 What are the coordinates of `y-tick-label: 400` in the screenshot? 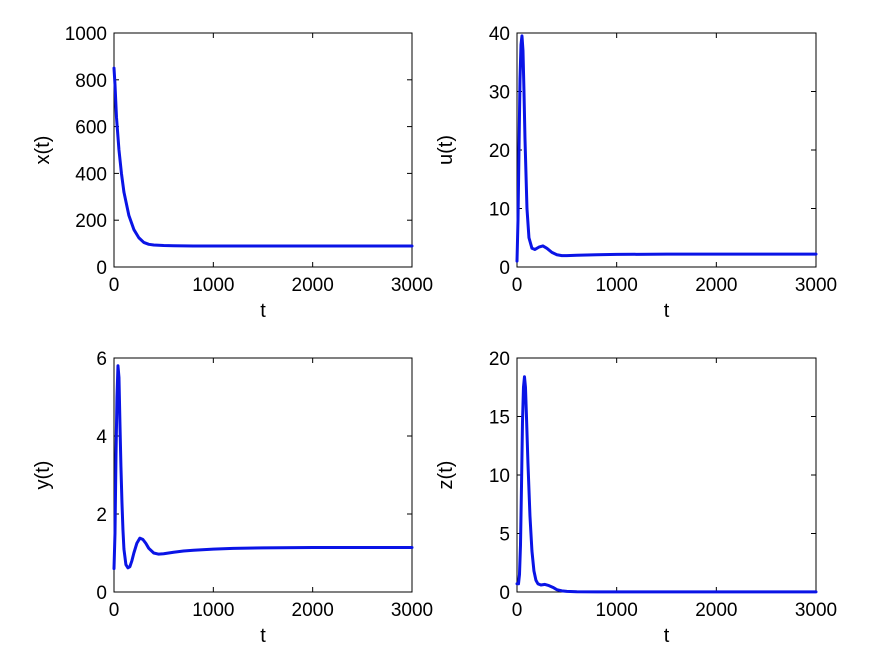 It's located at (91, 174).